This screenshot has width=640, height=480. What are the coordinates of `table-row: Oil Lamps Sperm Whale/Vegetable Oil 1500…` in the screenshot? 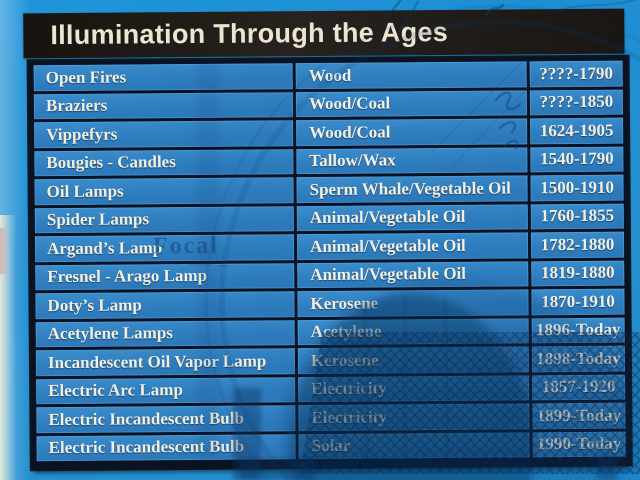 It's located at (329, 189).